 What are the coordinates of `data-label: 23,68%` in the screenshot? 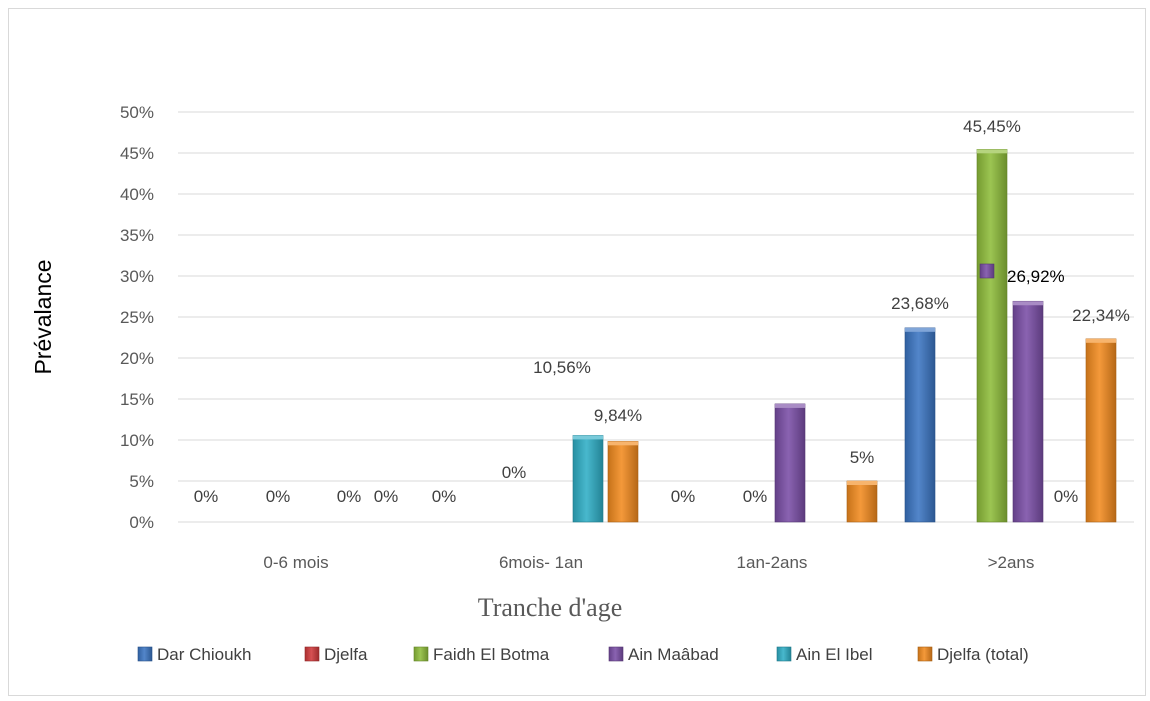 It's located at (920, 303).